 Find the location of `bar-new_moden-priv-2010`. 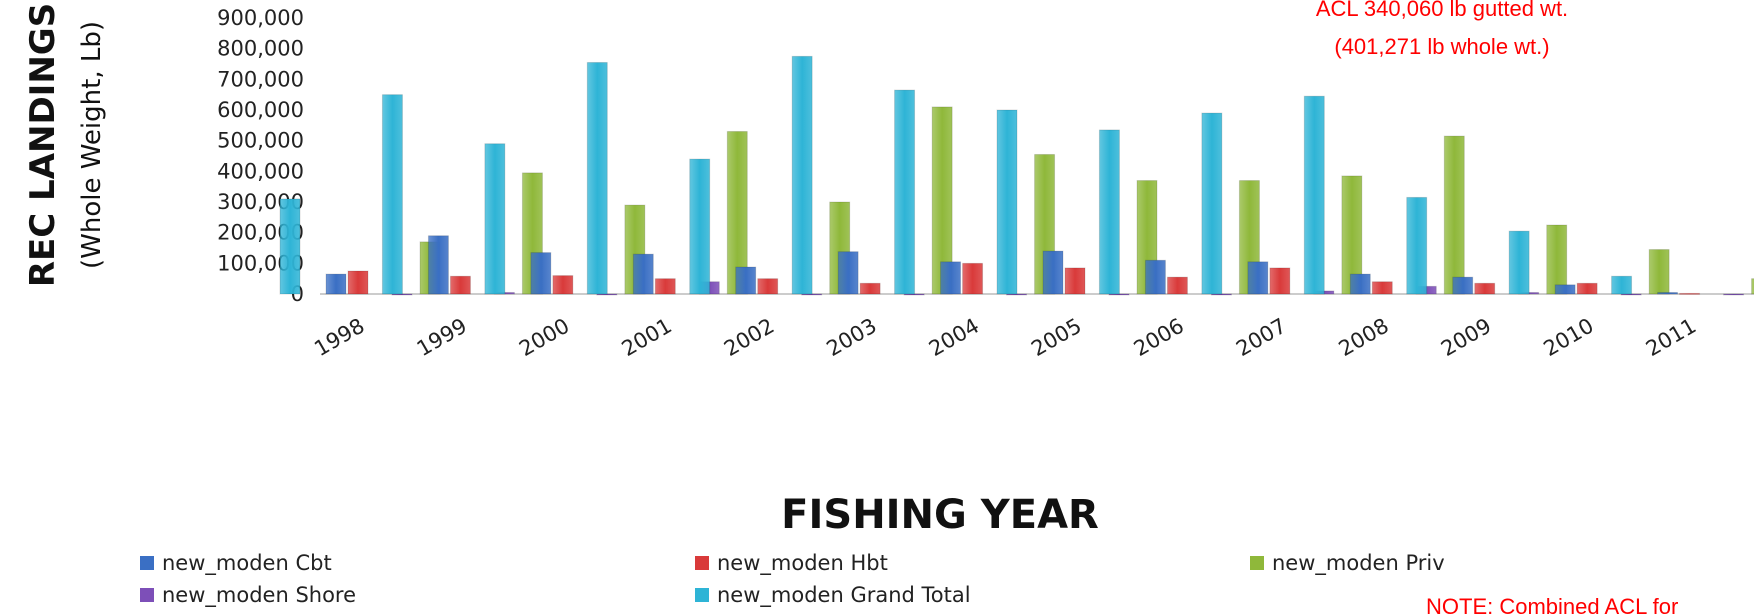

bar-new_moden-priv-2010 is located at coordinates (1659, 272).